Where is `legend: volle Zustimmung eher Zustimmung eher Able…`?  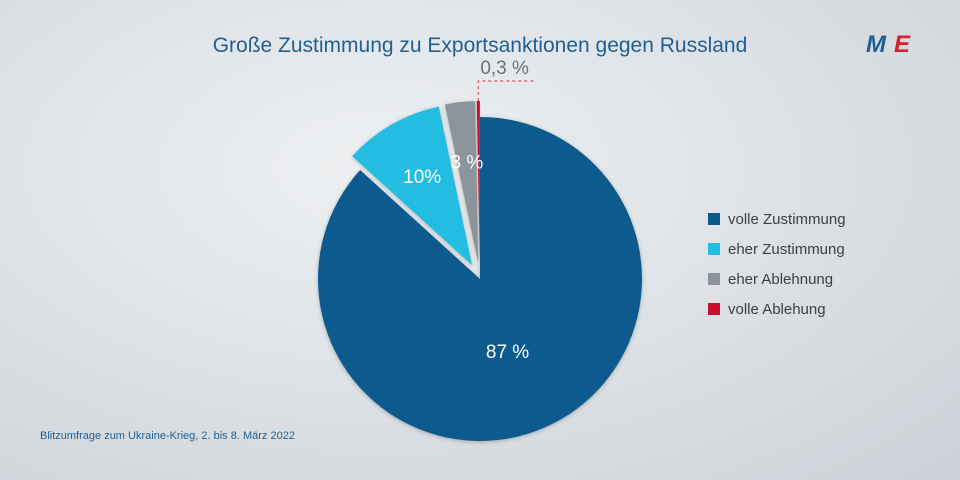 legend: volle Zustimmung eher Zustimmung eher Able… is located at coordinates (828, 264).